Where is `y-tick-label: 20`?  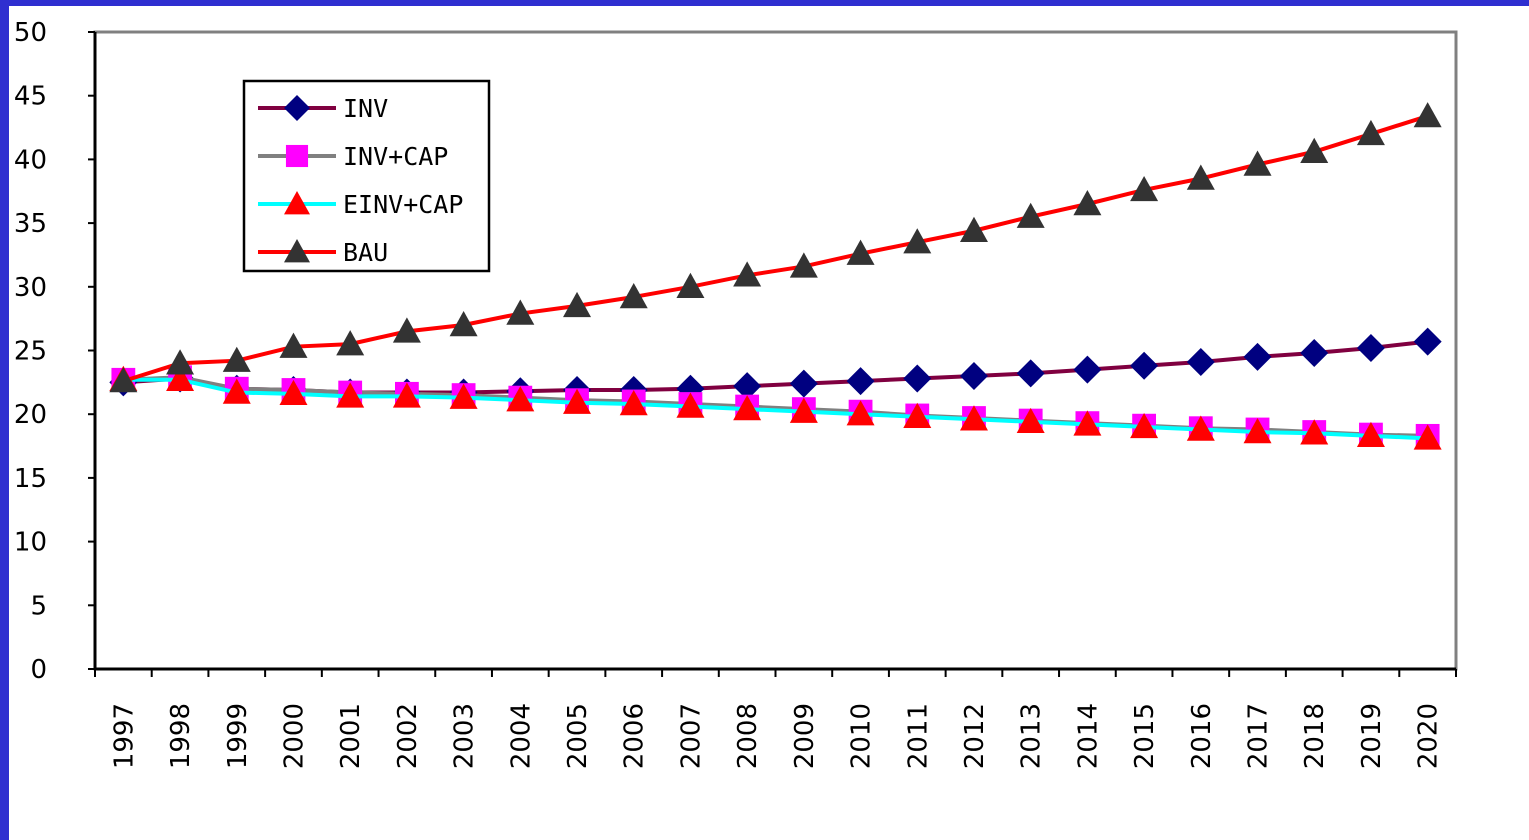
y-tick-label: 20 is located at coordinates (30, 415).